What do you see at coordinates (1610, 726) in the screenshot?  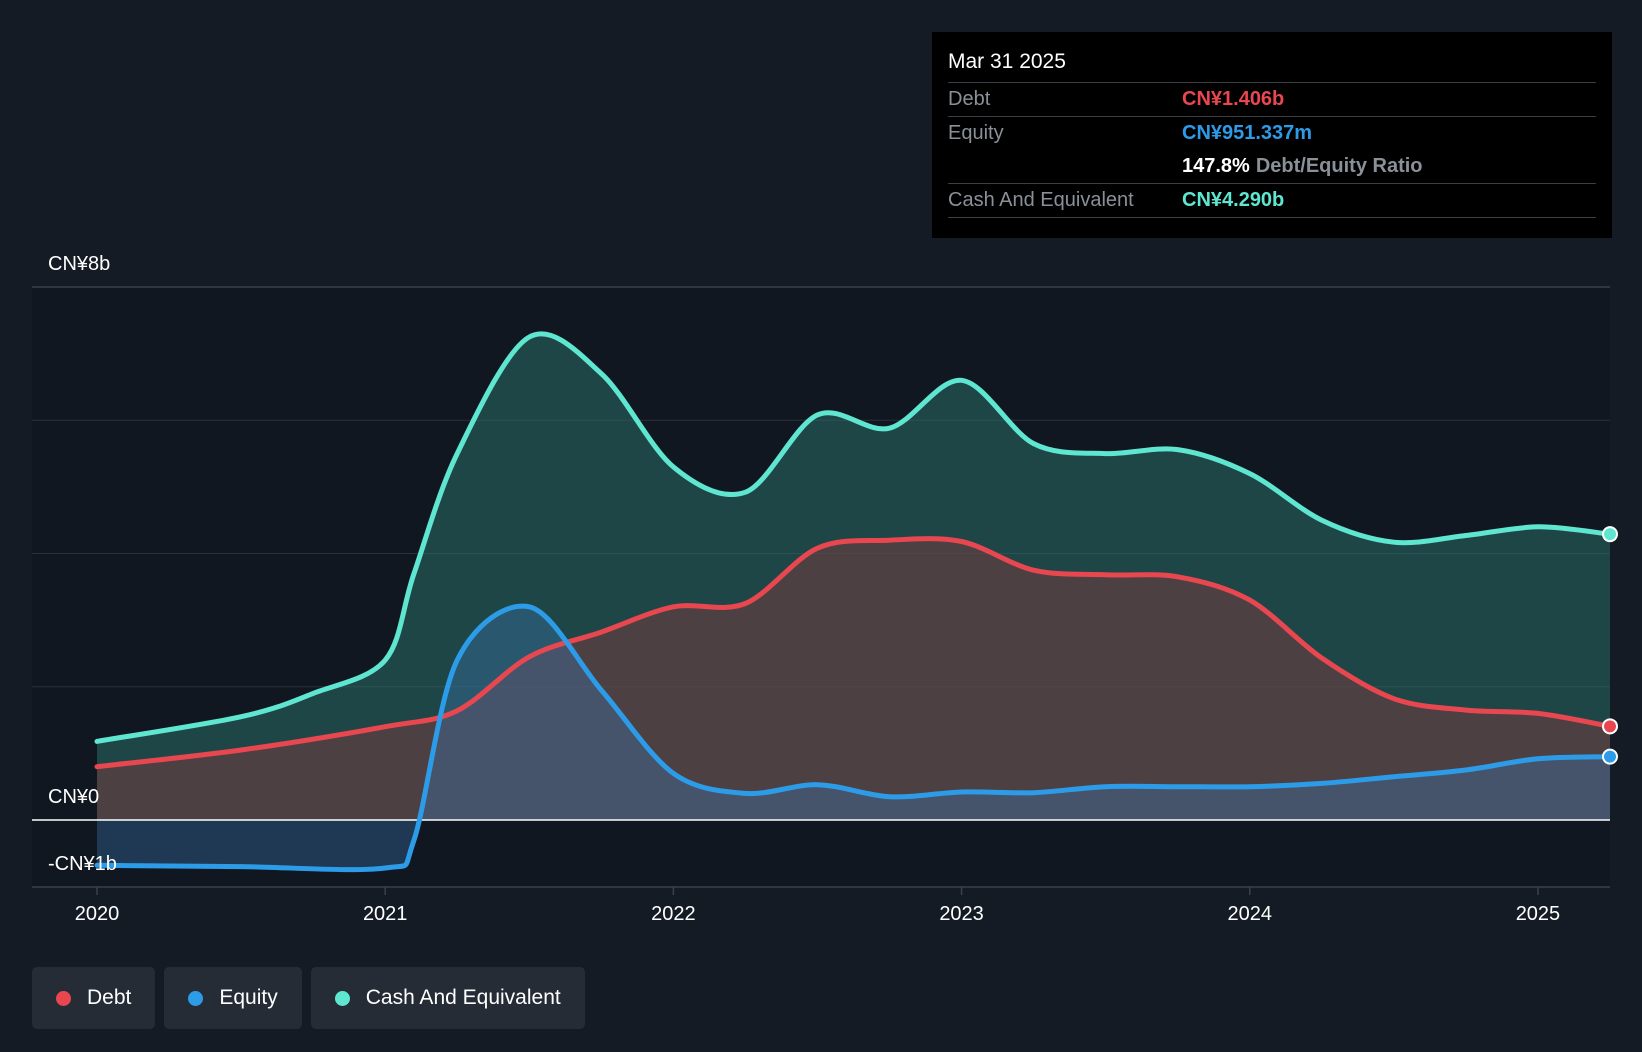 I see `debt-endpoint` at bounding box center [1610, 726].